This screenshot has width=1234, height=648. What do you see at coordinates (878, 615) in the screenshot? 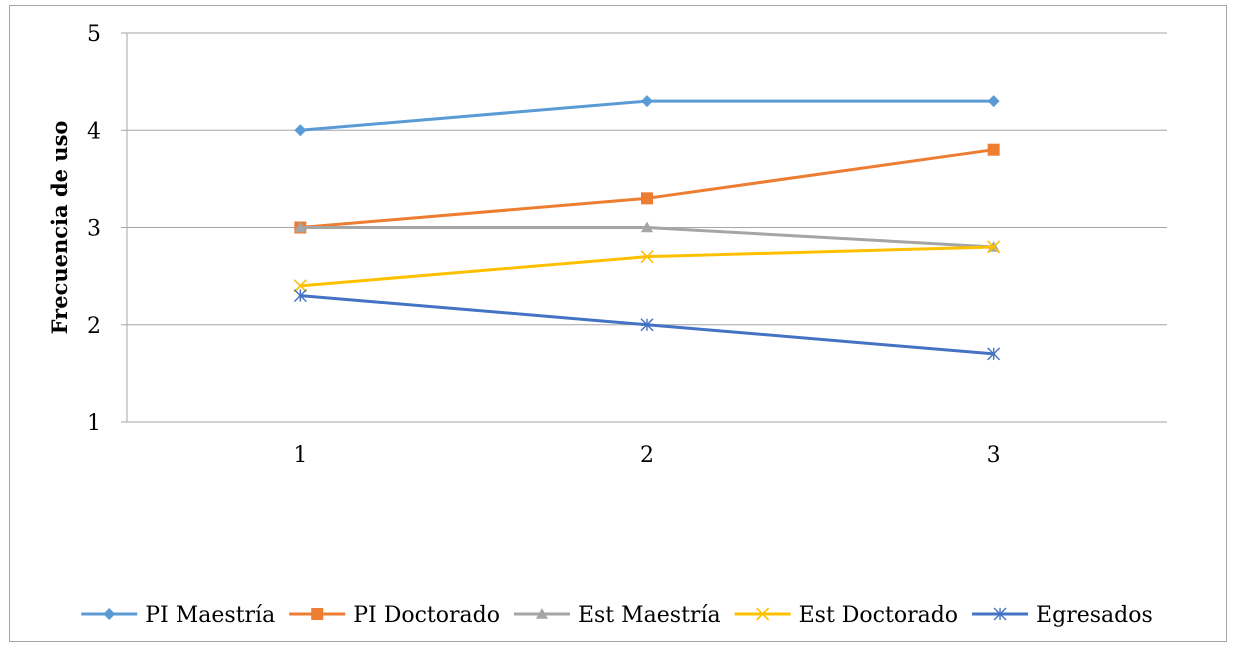
I see `legend-label: Est Doctorado` at bounding box center [878, 615].